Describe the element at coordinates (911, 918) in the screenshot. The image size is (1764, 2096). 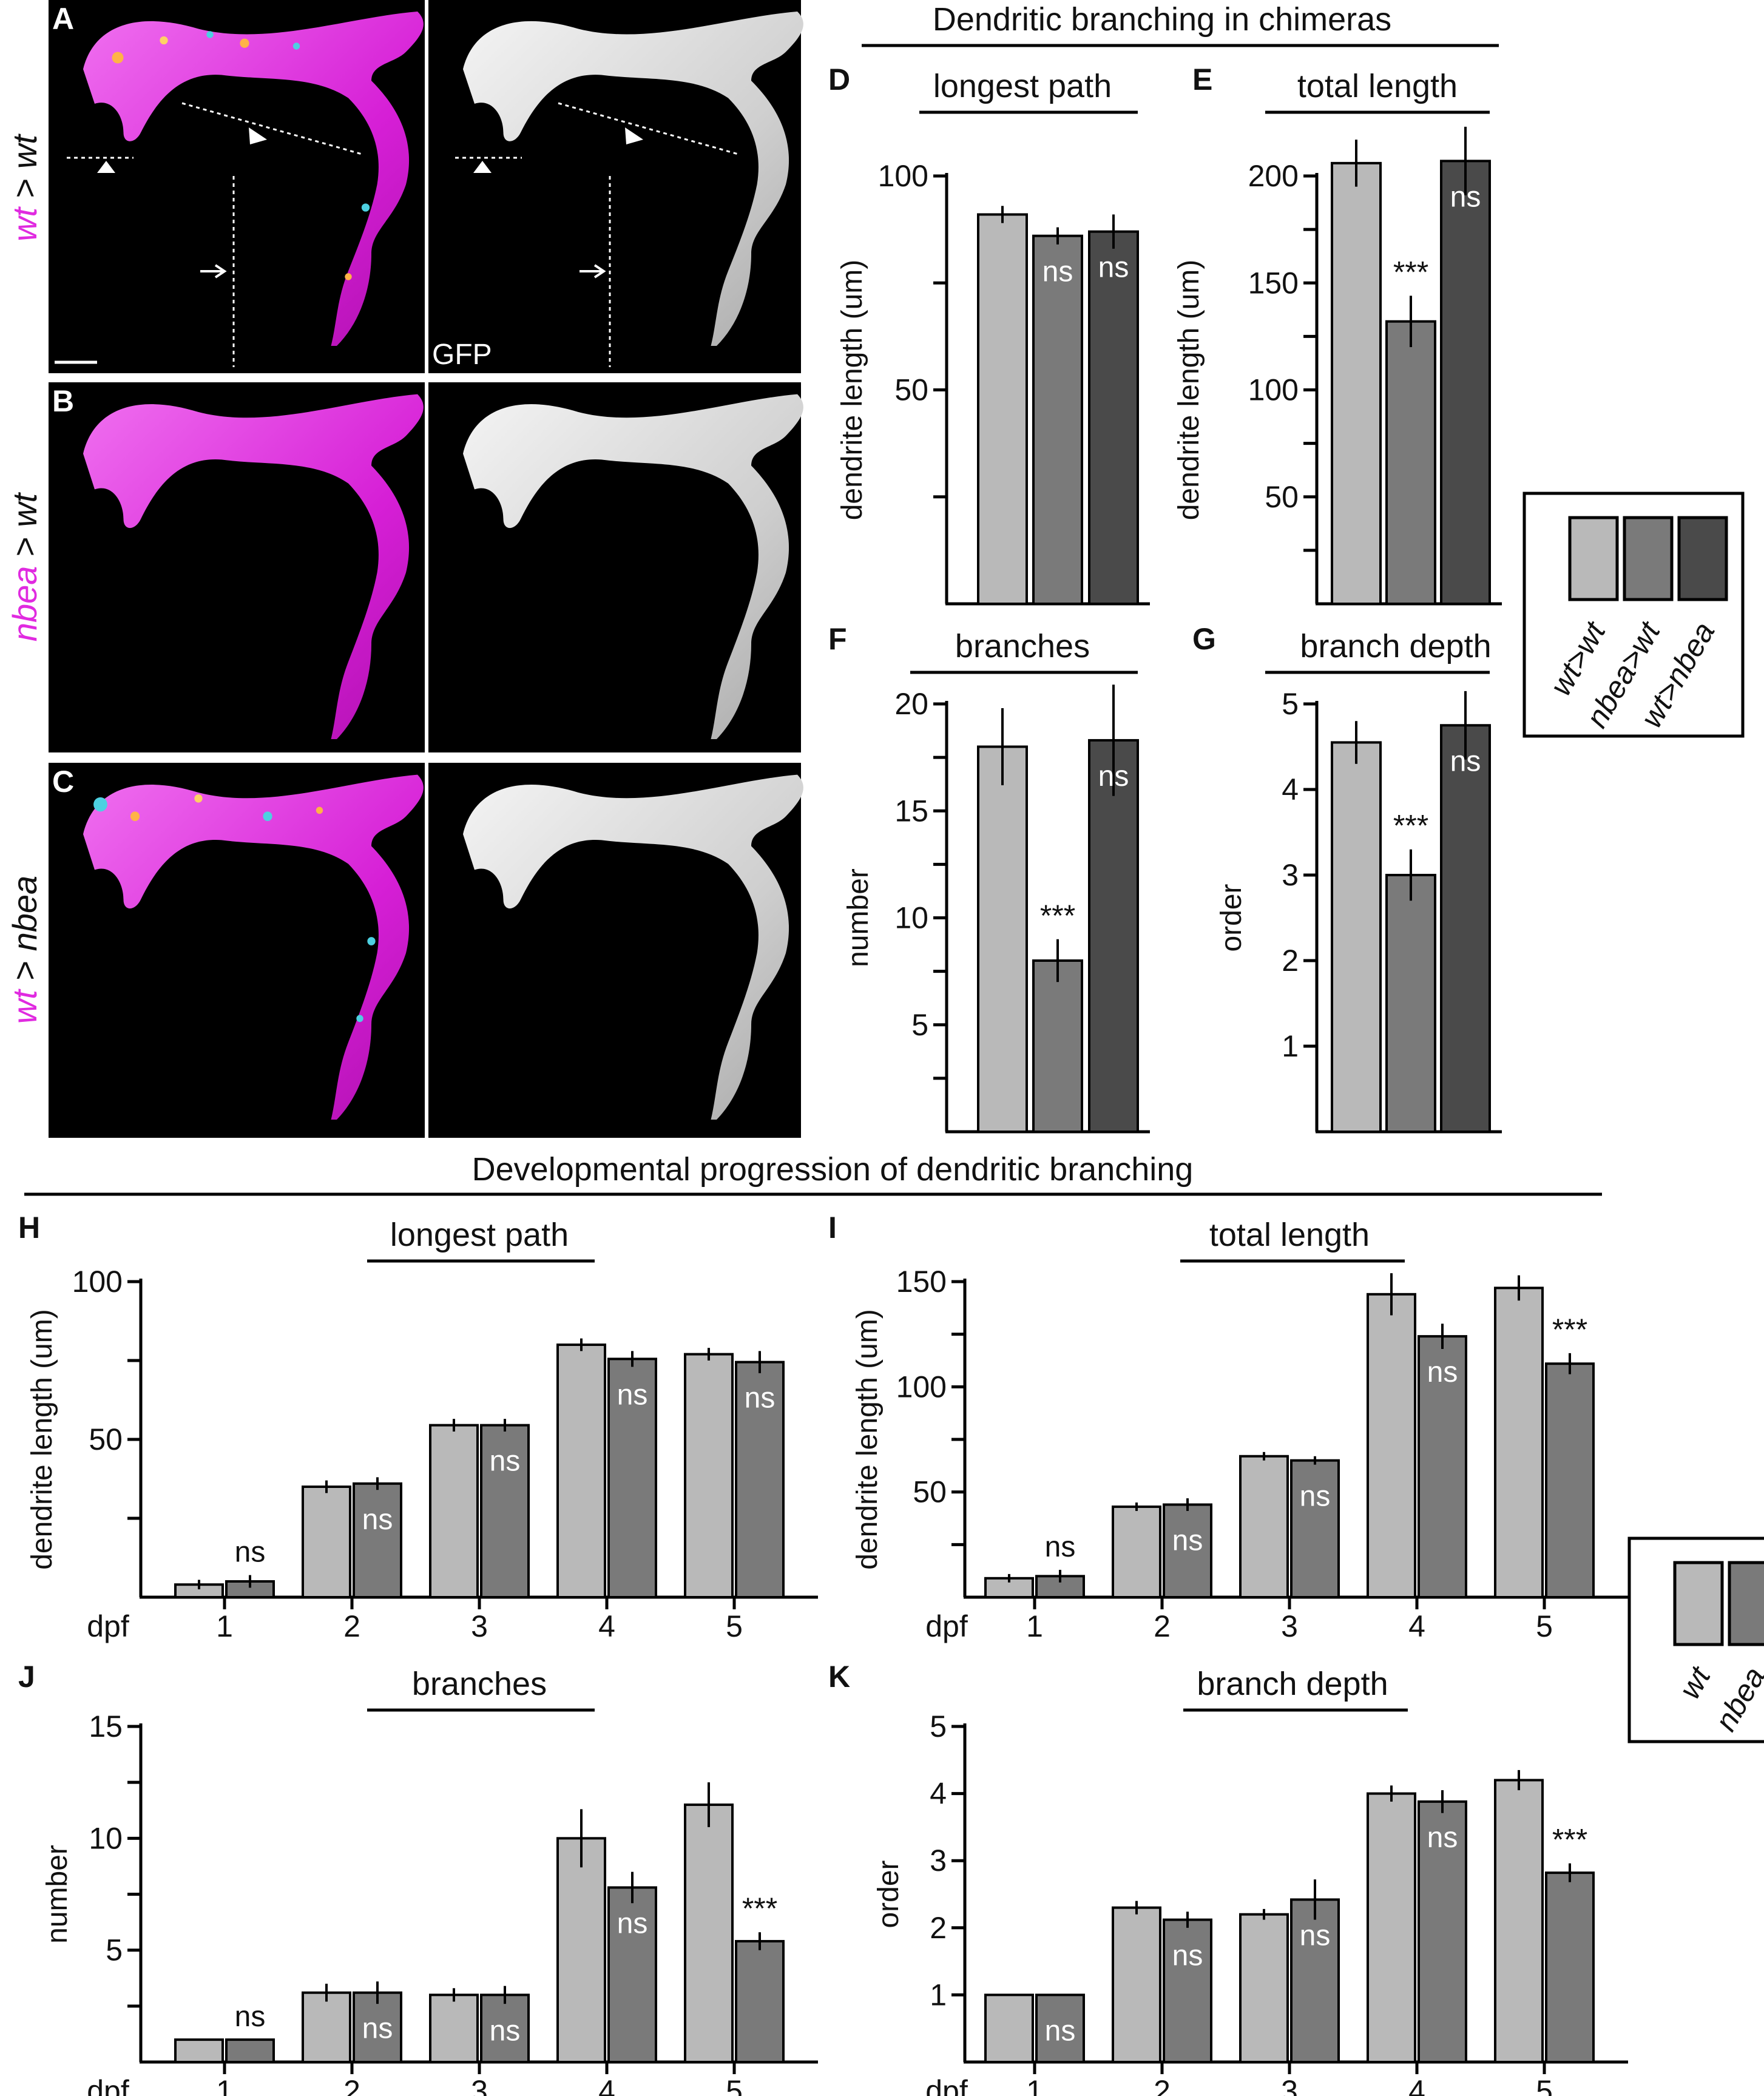
I see `y-tick-label: 10` at that location.